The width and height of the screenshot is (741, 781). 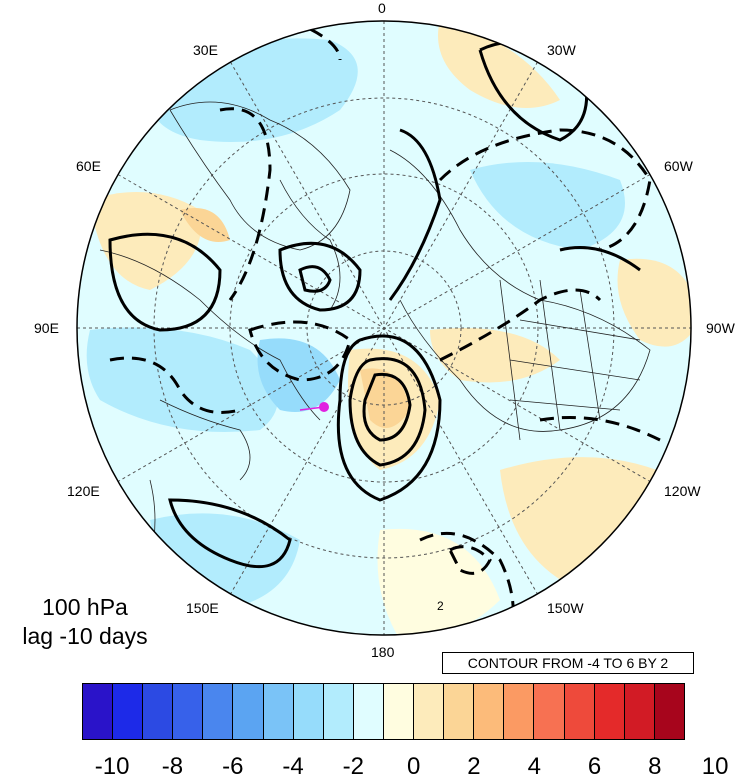 What do you see at coordinates (233, 766) in the screenshot?
I see `colorbar-tick-label: -6` at bounding box center [233, 766].